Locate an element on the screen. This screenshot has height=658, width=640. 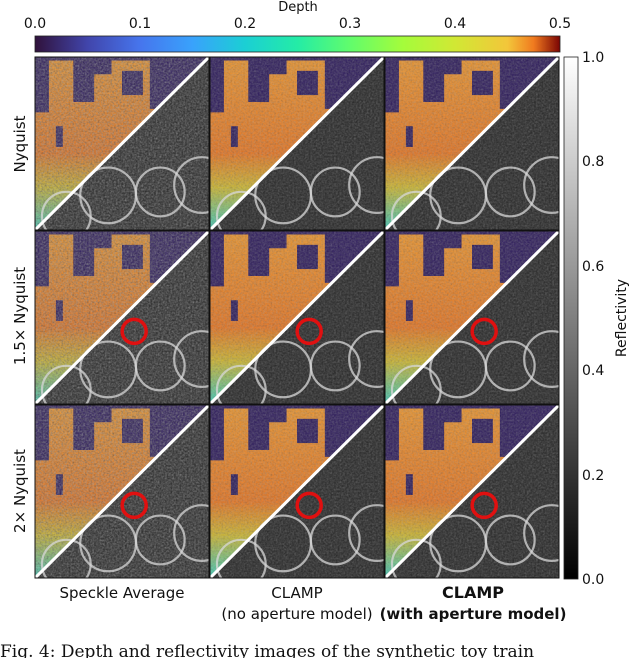
column-sublabel: (with aperture model) is located at coordinates (473, 614).